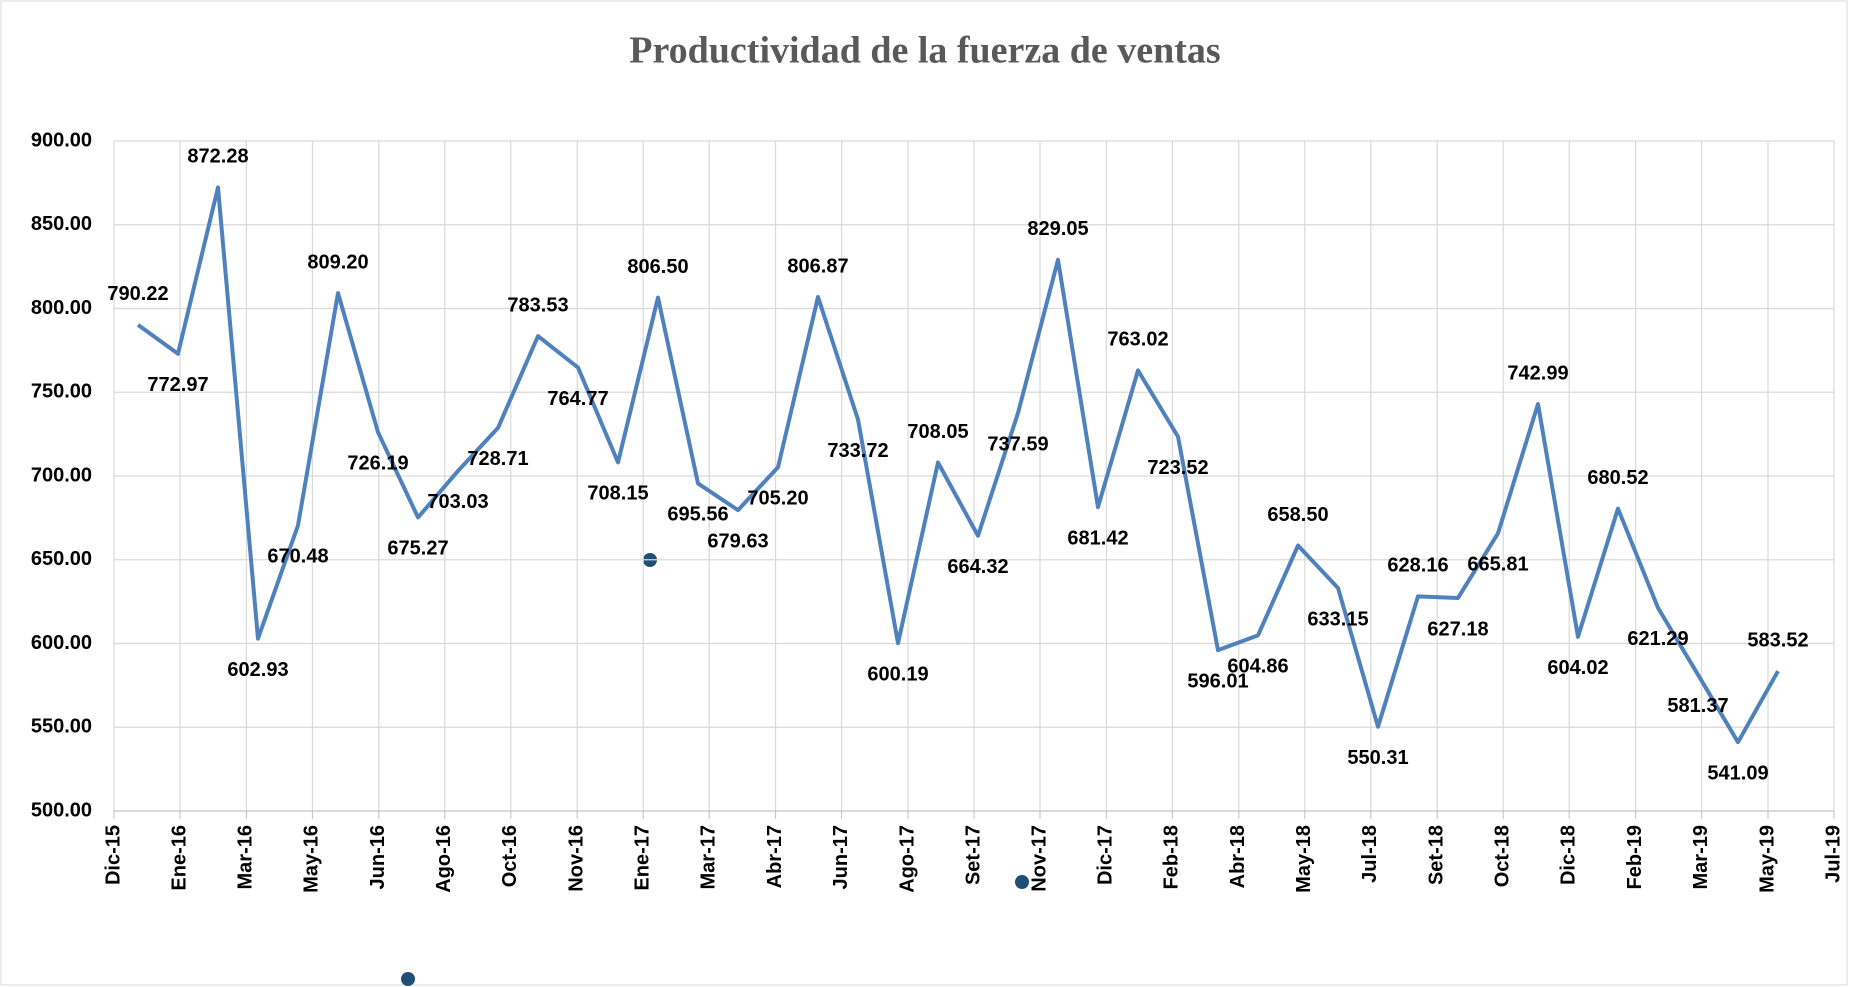 This screenshot has height=987, width=1849. Describe the element at coordinates (61, 224) in the screenshot. I see `y-tick-label: 850.00` at that location.